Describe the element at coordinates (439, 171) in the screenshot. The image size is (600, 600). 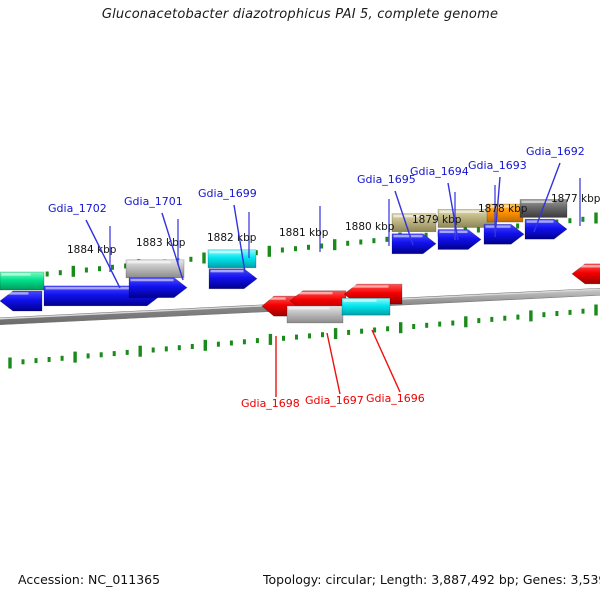
I see `gene-label-gdia_1694: Gdia_1694` at that location.